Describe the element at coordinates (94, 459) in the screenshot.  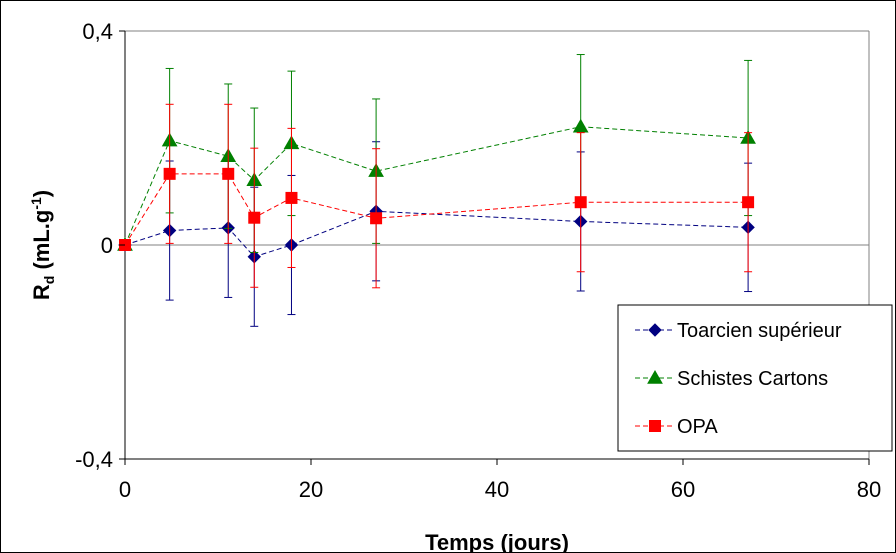
I see `y-tick-label-0: -0,4` at that location.